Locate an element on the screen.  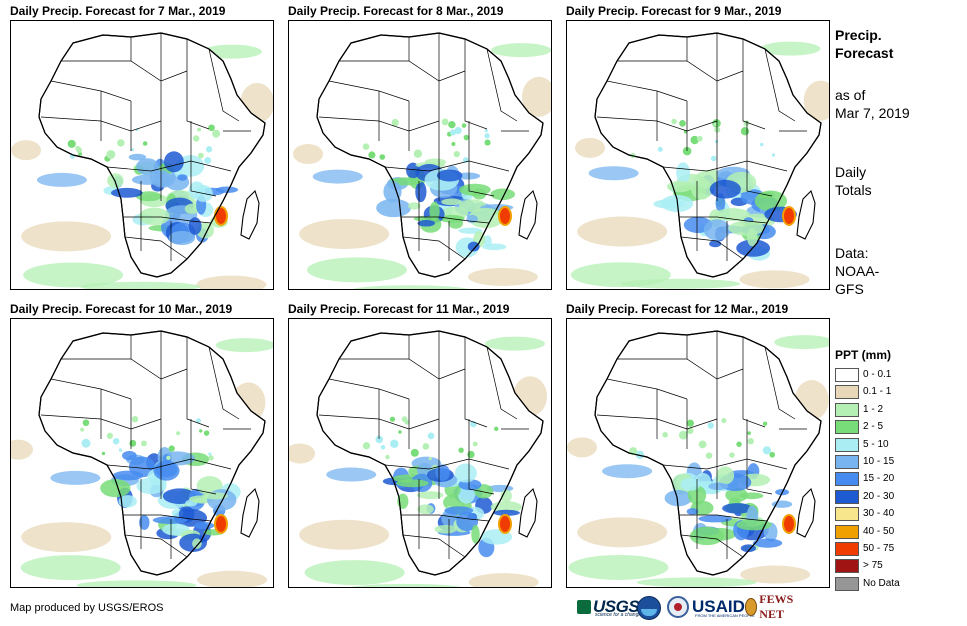
as-of-line-2: Mar 7, 2019 is located at coordinates (872, 113).